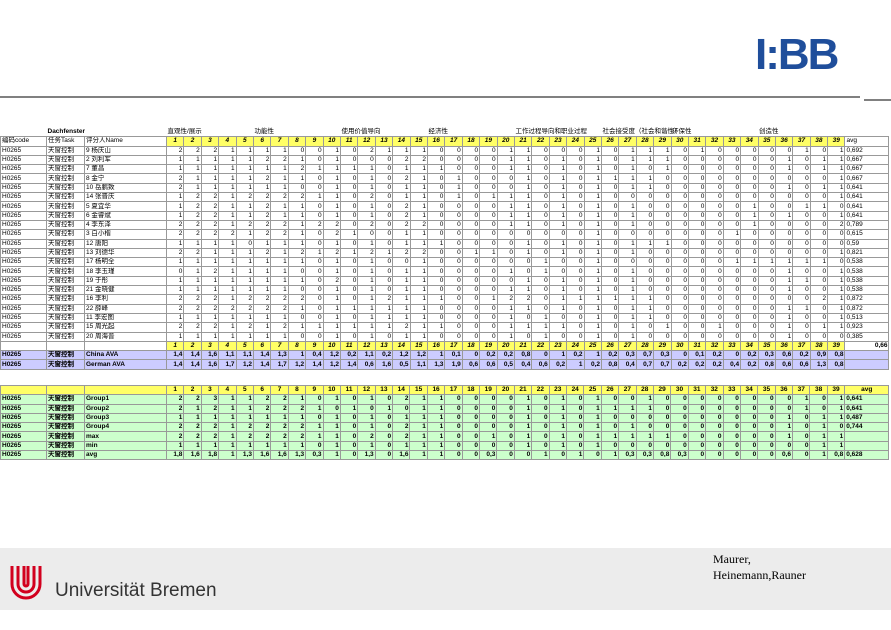 This screenshot has width=891, height=630. I want to click on table-cell: 15, so click(419, 346).